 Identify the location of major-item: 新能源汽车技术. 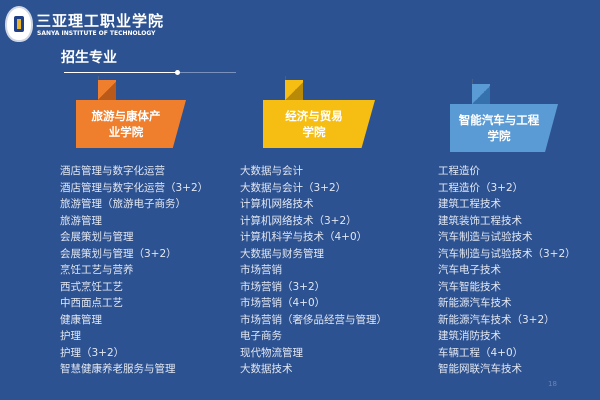
(475, 303).